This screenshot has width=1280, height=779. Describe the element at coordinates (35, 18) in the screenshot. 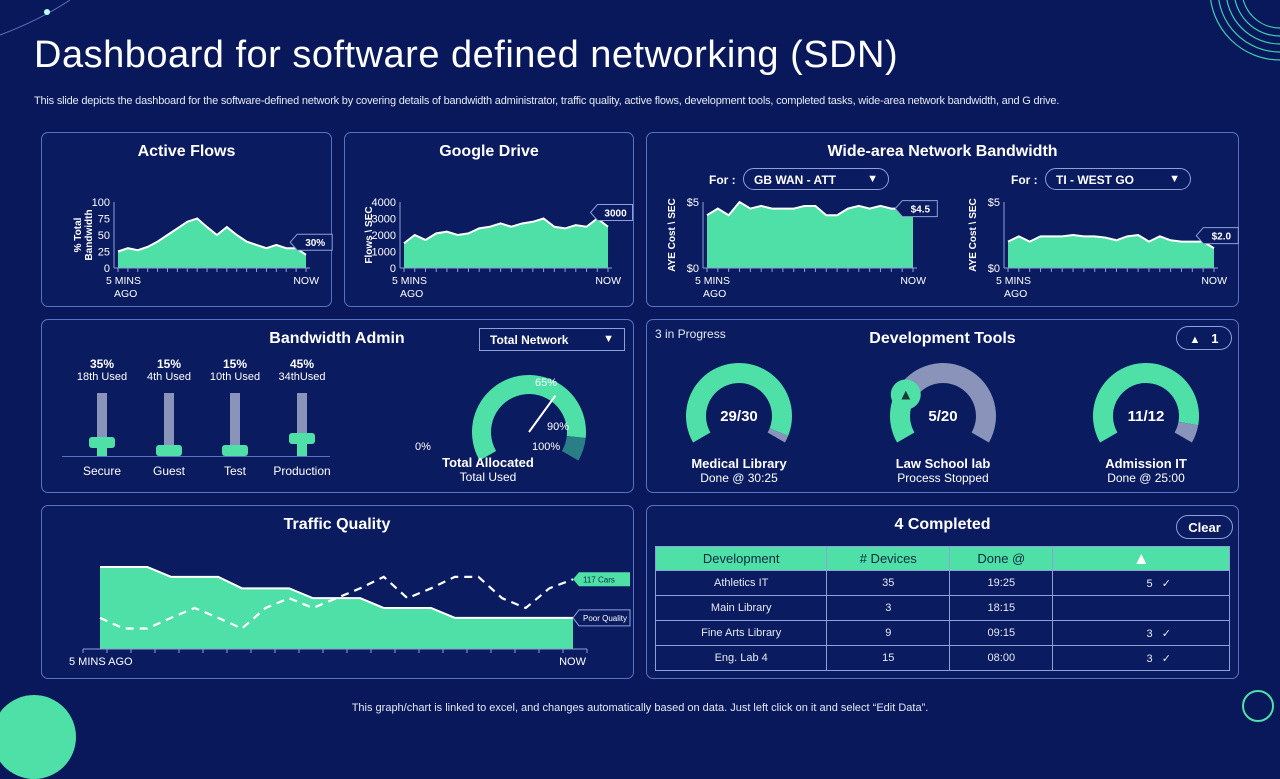

I see `corner-glow-decoration` at that location.